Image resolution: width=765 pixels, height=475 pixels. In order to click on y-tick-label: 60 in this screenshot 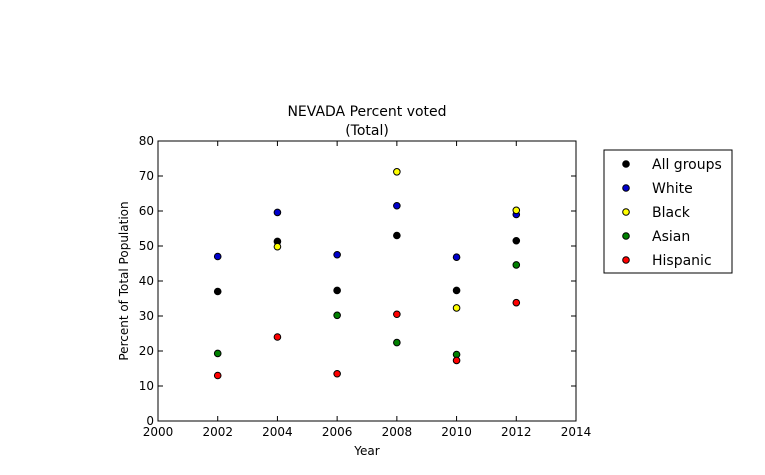, I will do `click(146, 211)`.